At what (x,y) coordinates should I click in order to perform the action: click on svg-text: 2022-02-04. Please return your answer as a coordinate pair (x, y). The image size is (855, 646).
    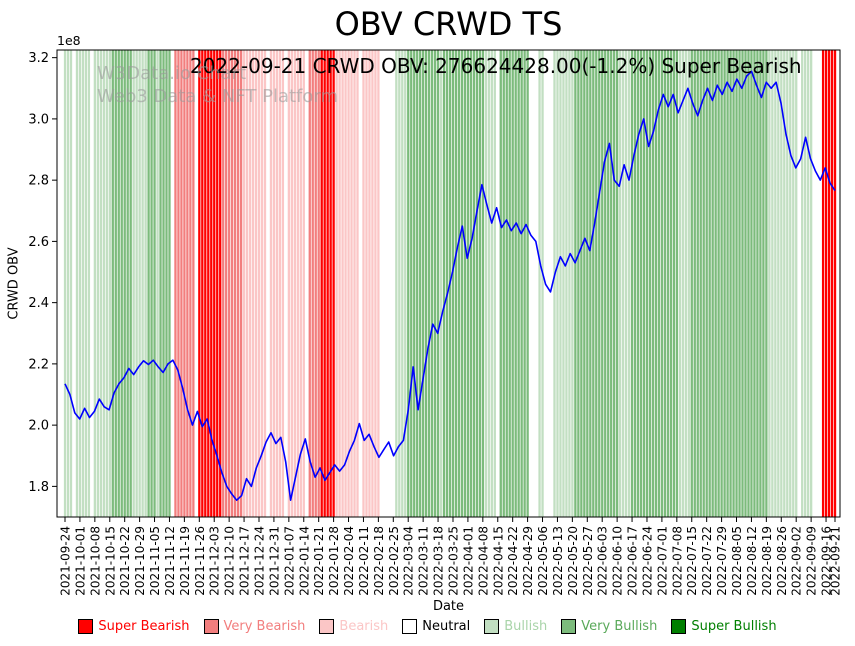
    Looking at the image, I should click on (349, 561).